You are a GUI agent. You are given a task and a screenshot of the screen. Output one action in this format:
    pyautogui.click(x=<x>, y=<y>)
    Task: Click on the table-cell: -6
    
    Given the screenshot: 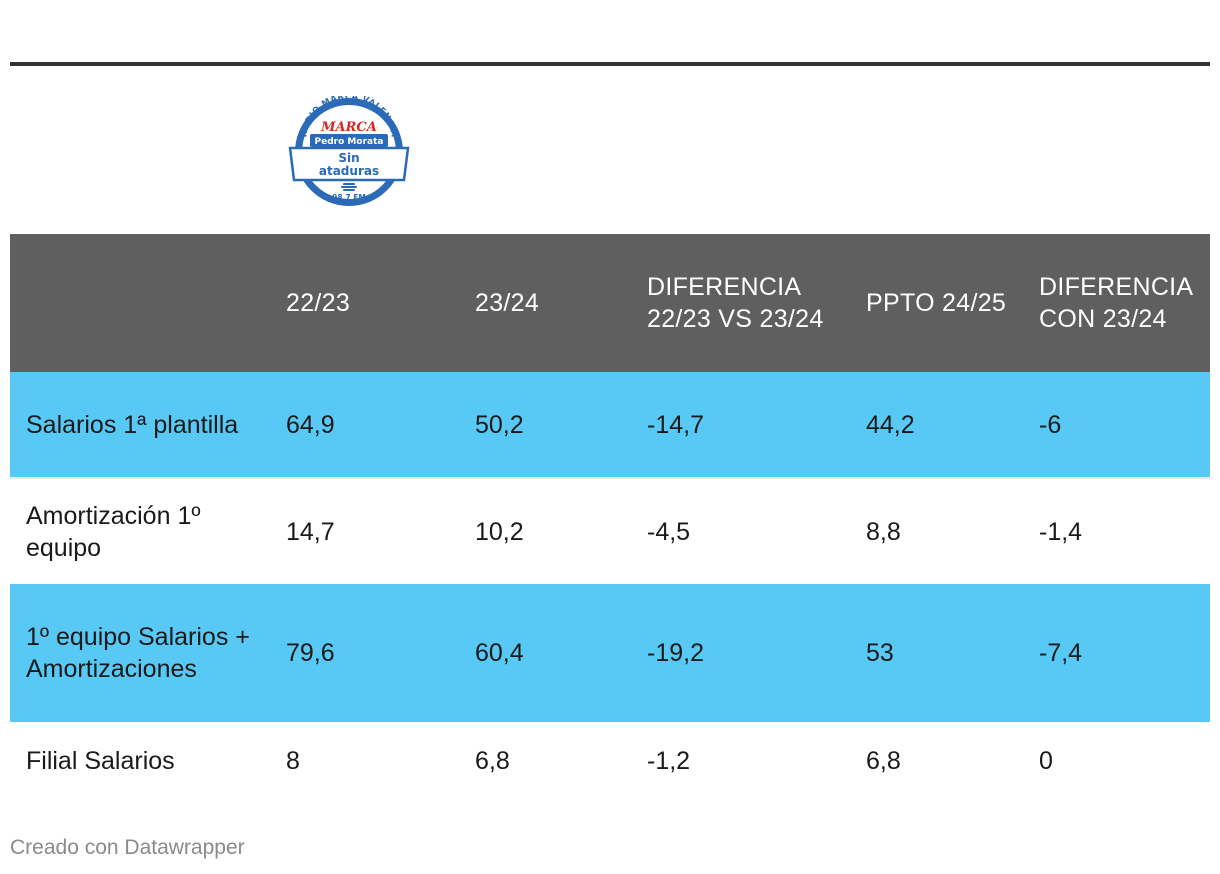 What is the action you would take?
    pyautogui.click(x=1050, y=424)
    